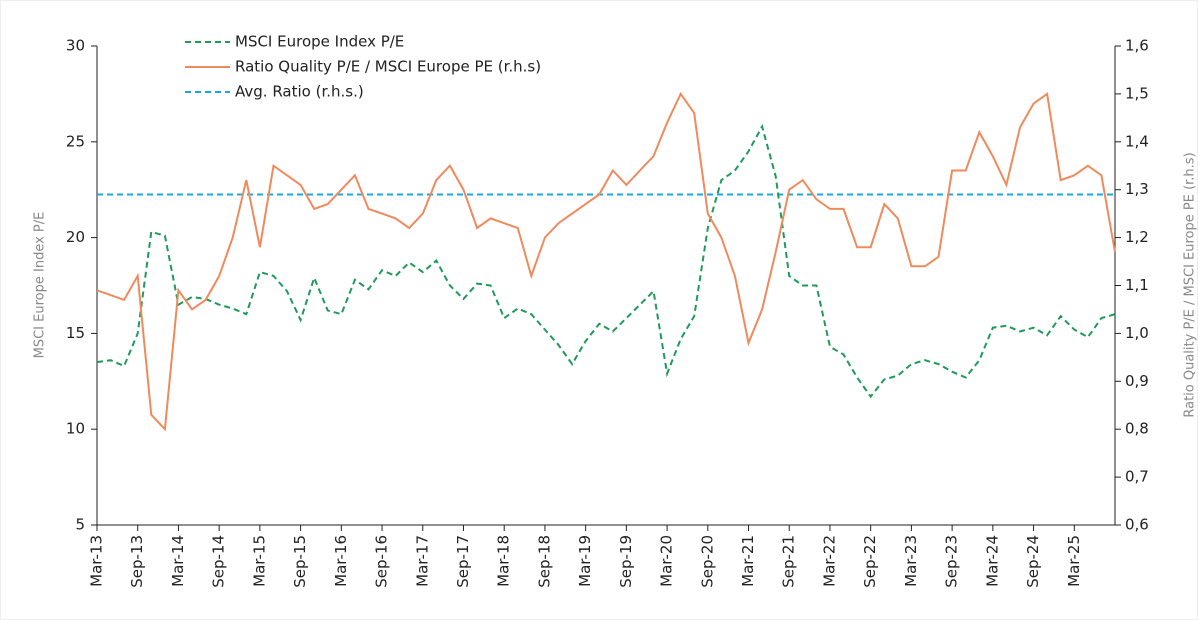  Describe the element at coordinates (911, 561) in the screenshot. I see `x-tick-label: Mar-23` at that location.